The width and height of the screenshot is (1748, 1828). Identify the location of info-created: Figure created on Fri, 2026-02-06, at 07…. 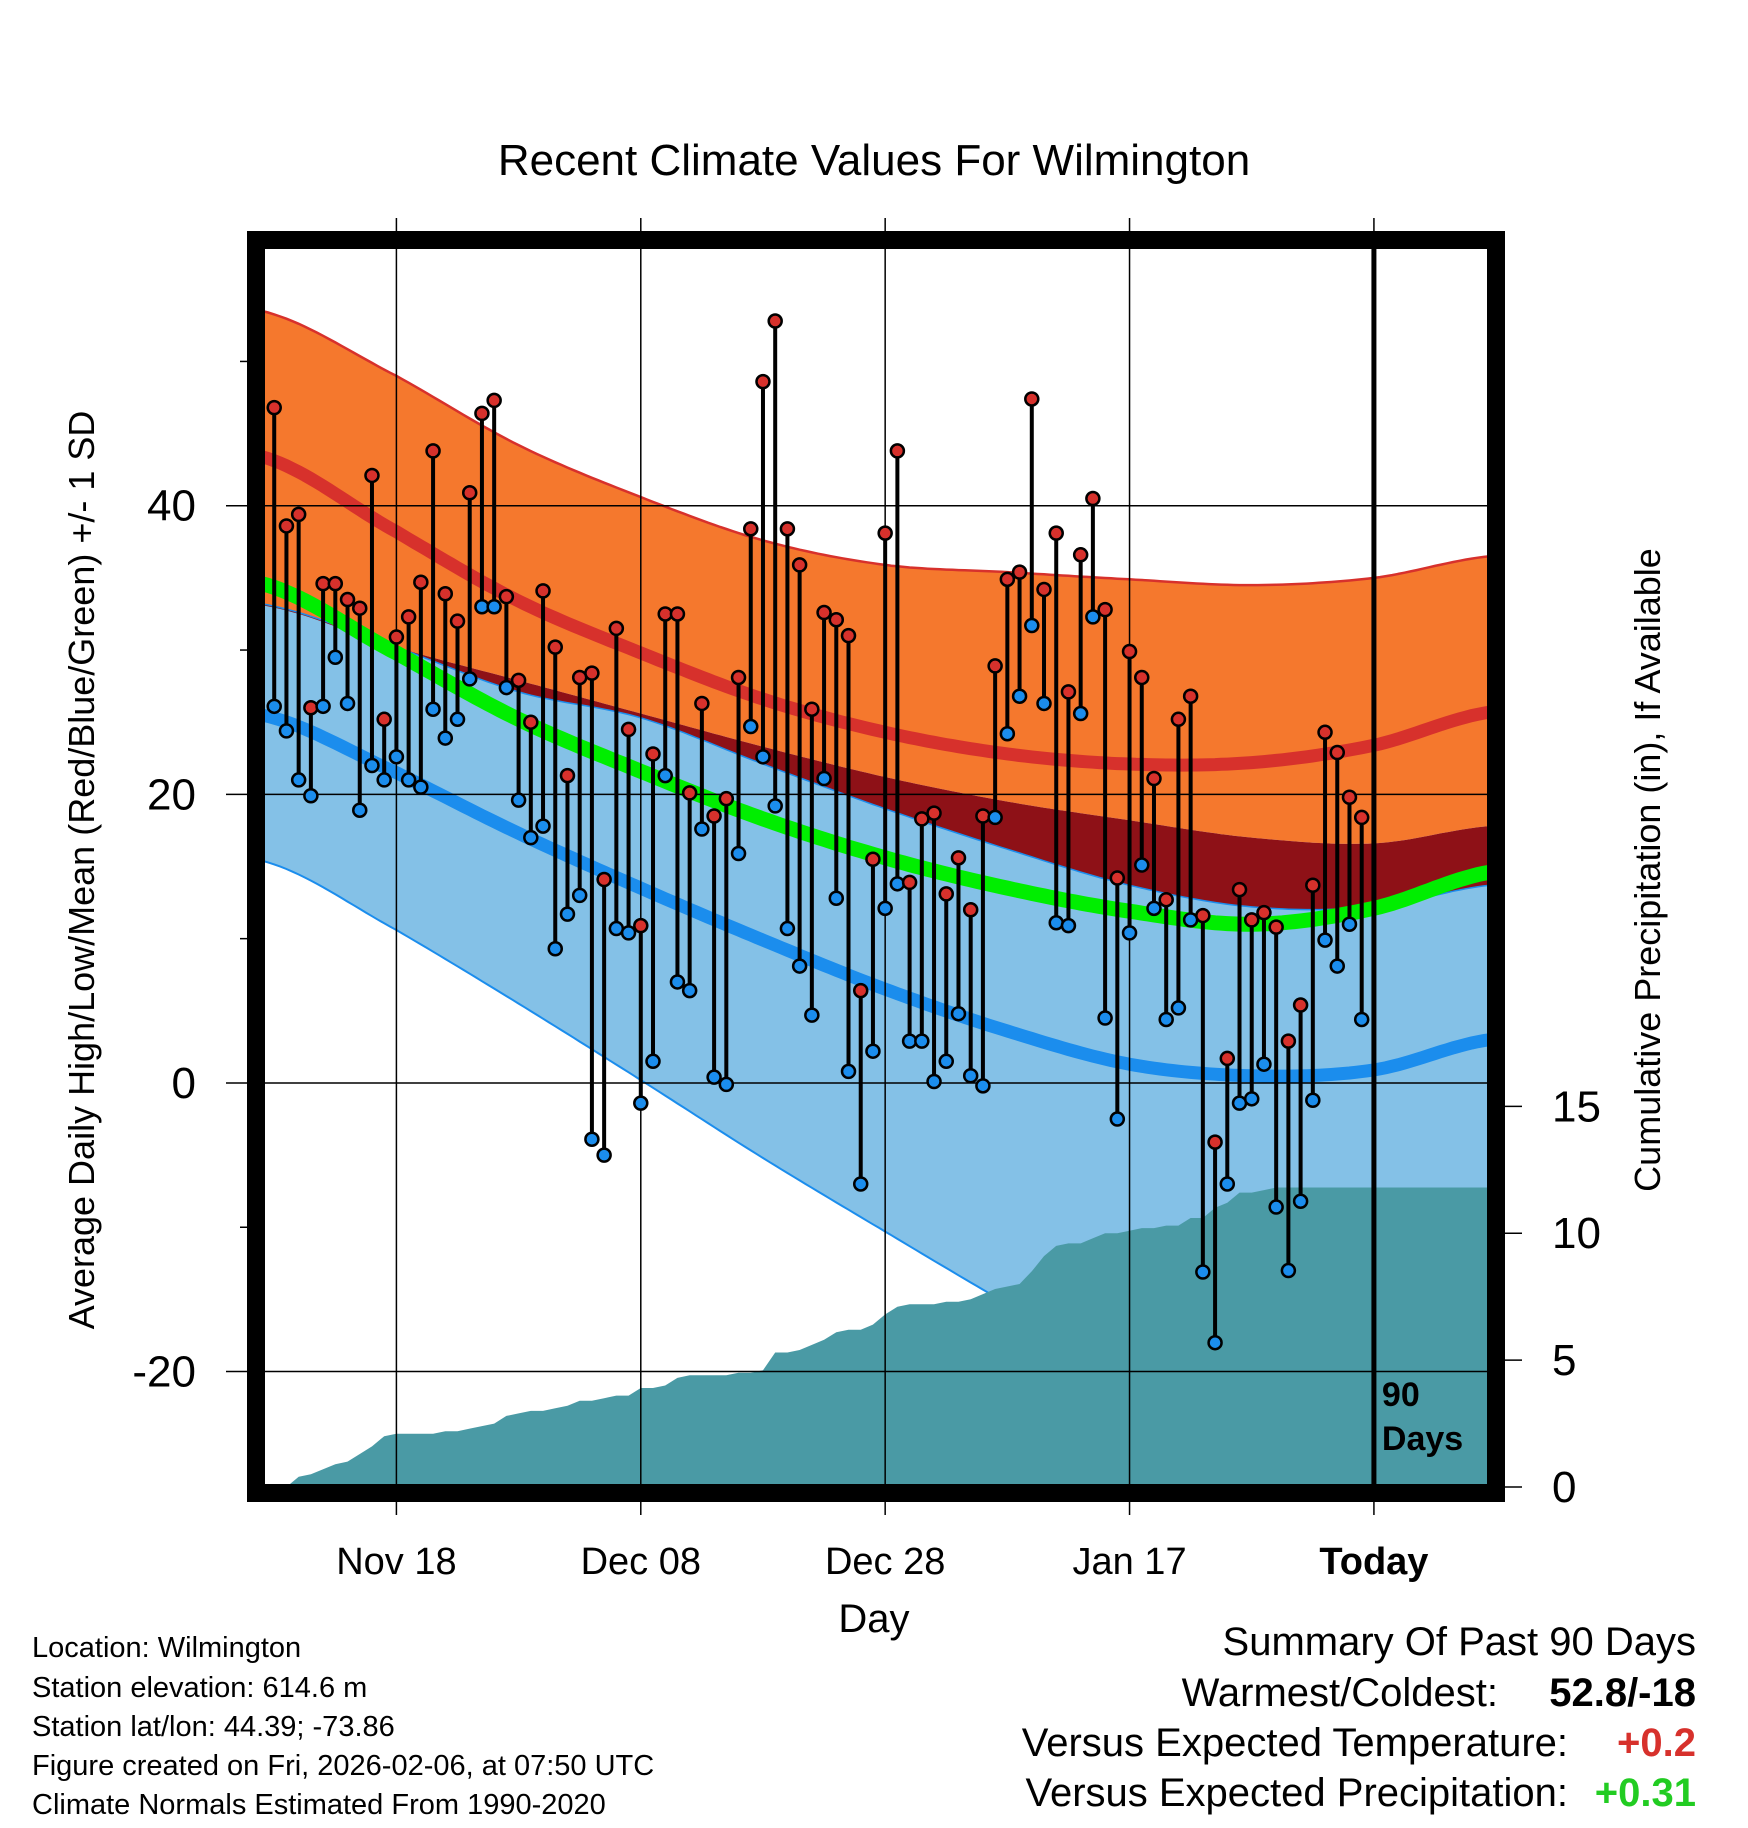
(343, 1766).